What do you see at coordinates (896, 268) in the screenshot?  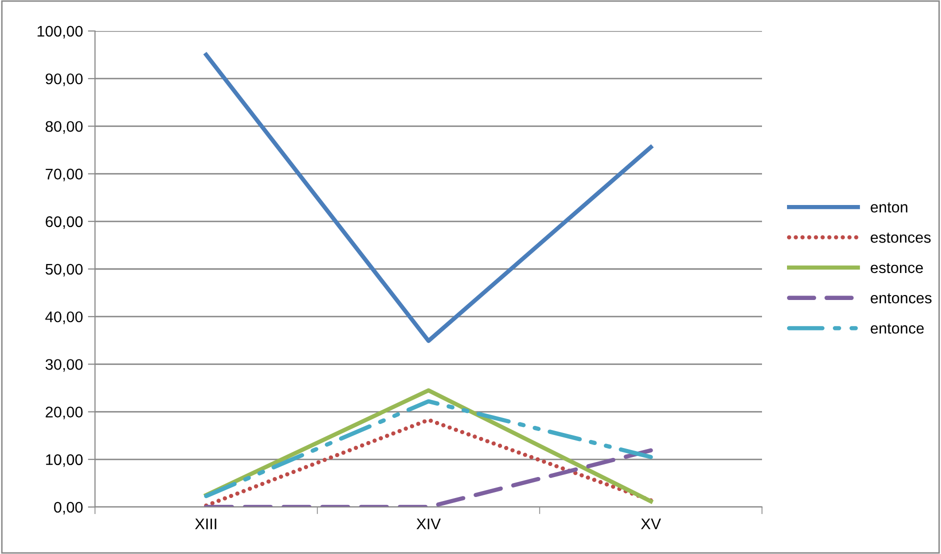 I see `legend-label: estonce` at bounding box center [896, 268].